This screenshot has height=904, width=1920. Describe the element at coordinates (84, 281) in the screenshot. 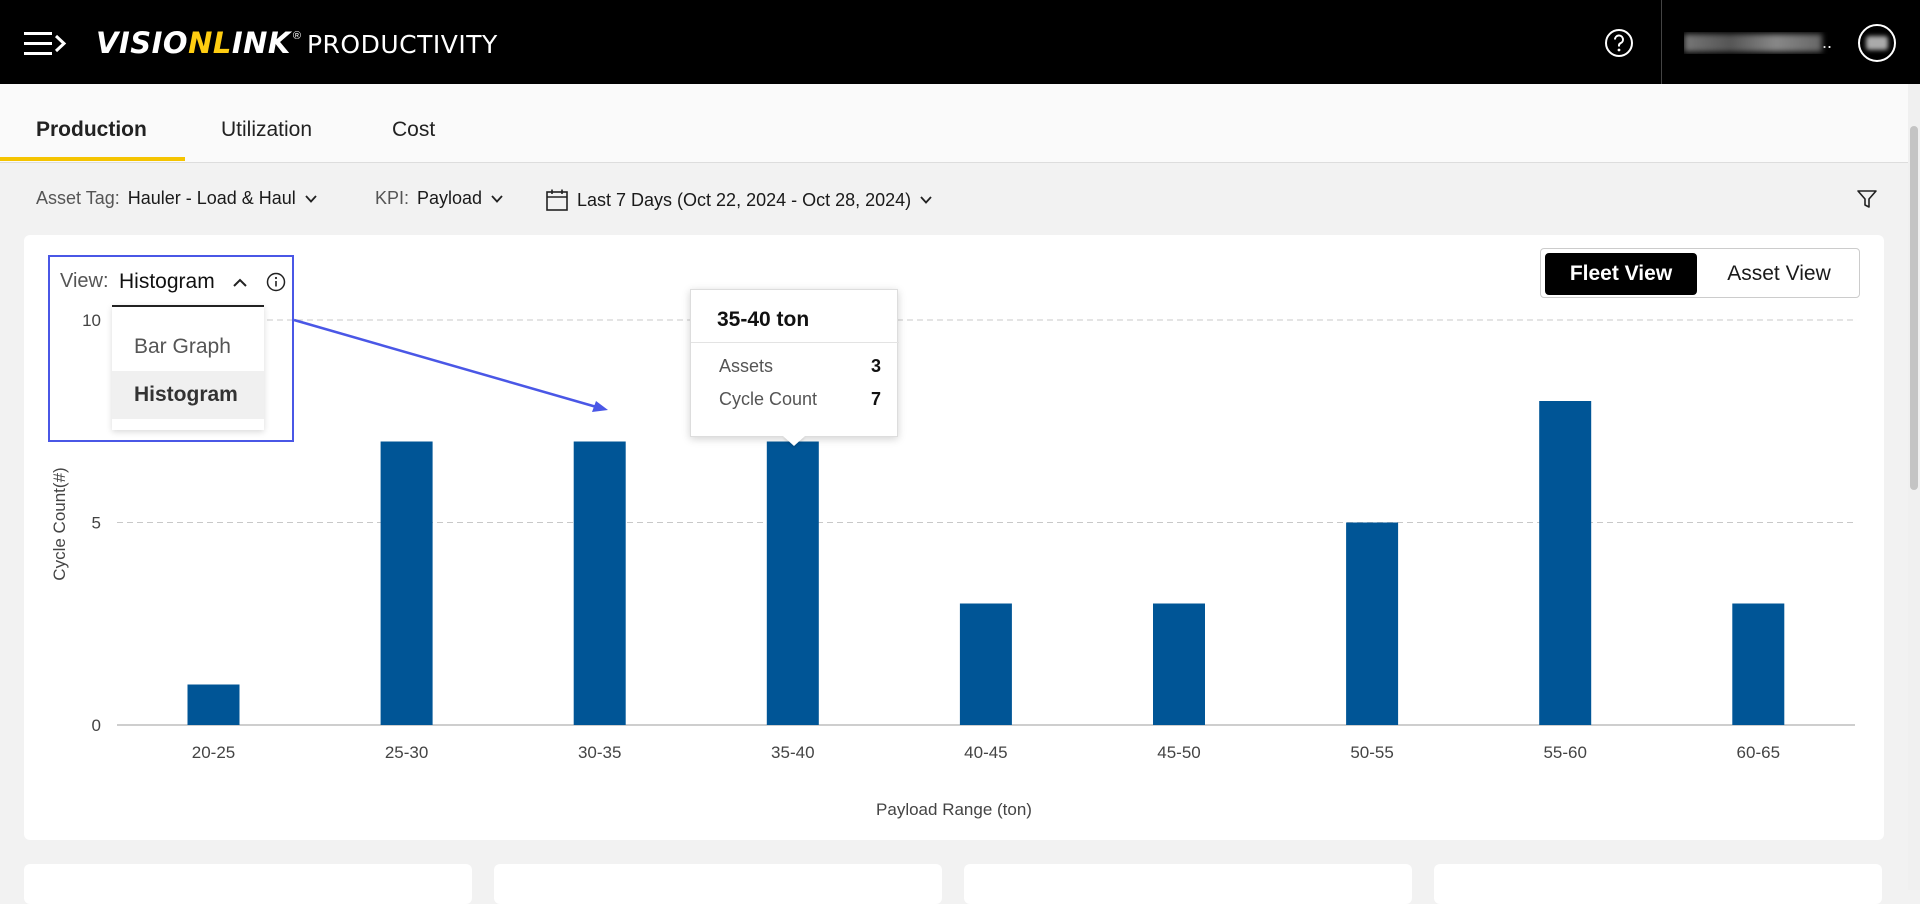

I see `view-label: View:` at that location.